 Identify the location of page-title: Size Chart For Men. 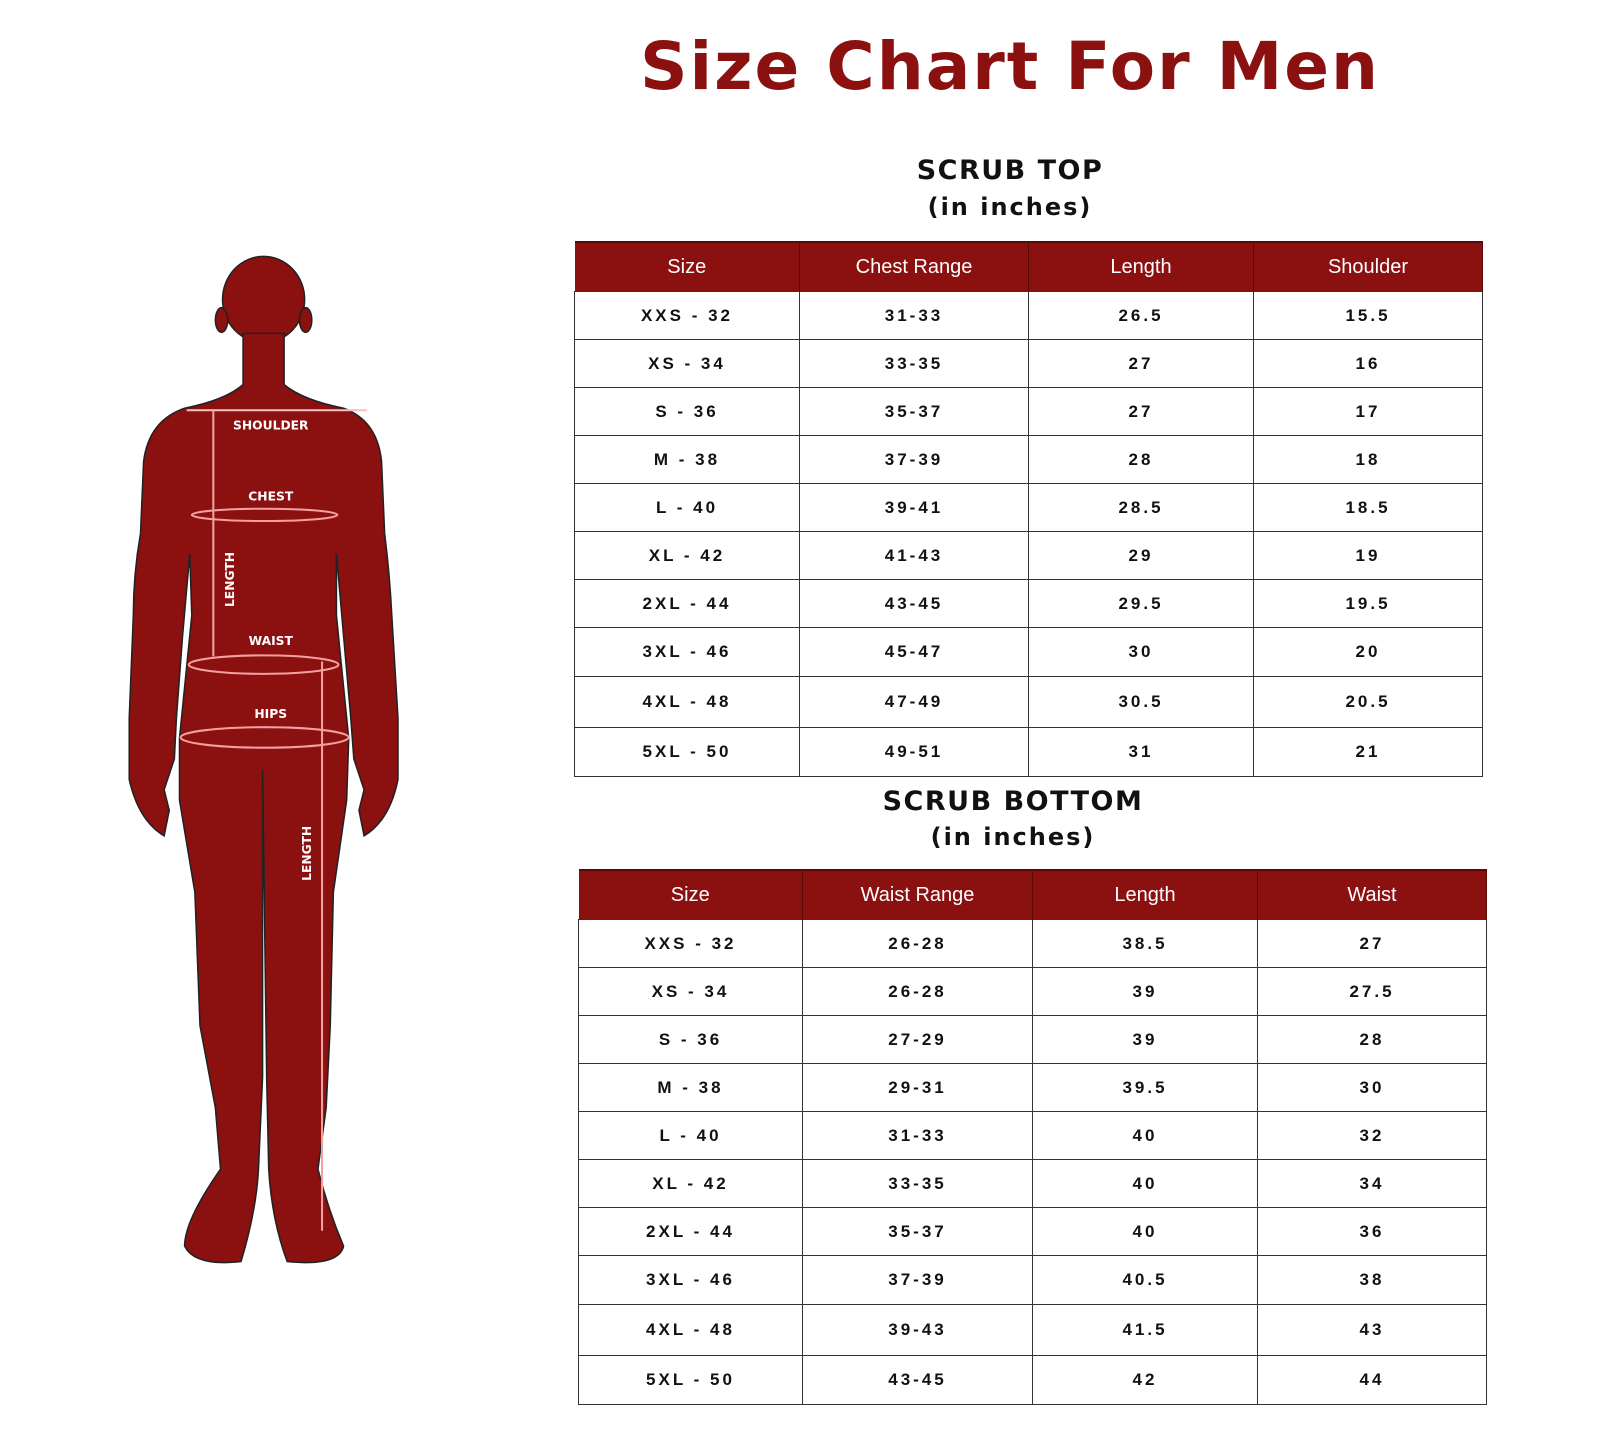
(1010, 66).